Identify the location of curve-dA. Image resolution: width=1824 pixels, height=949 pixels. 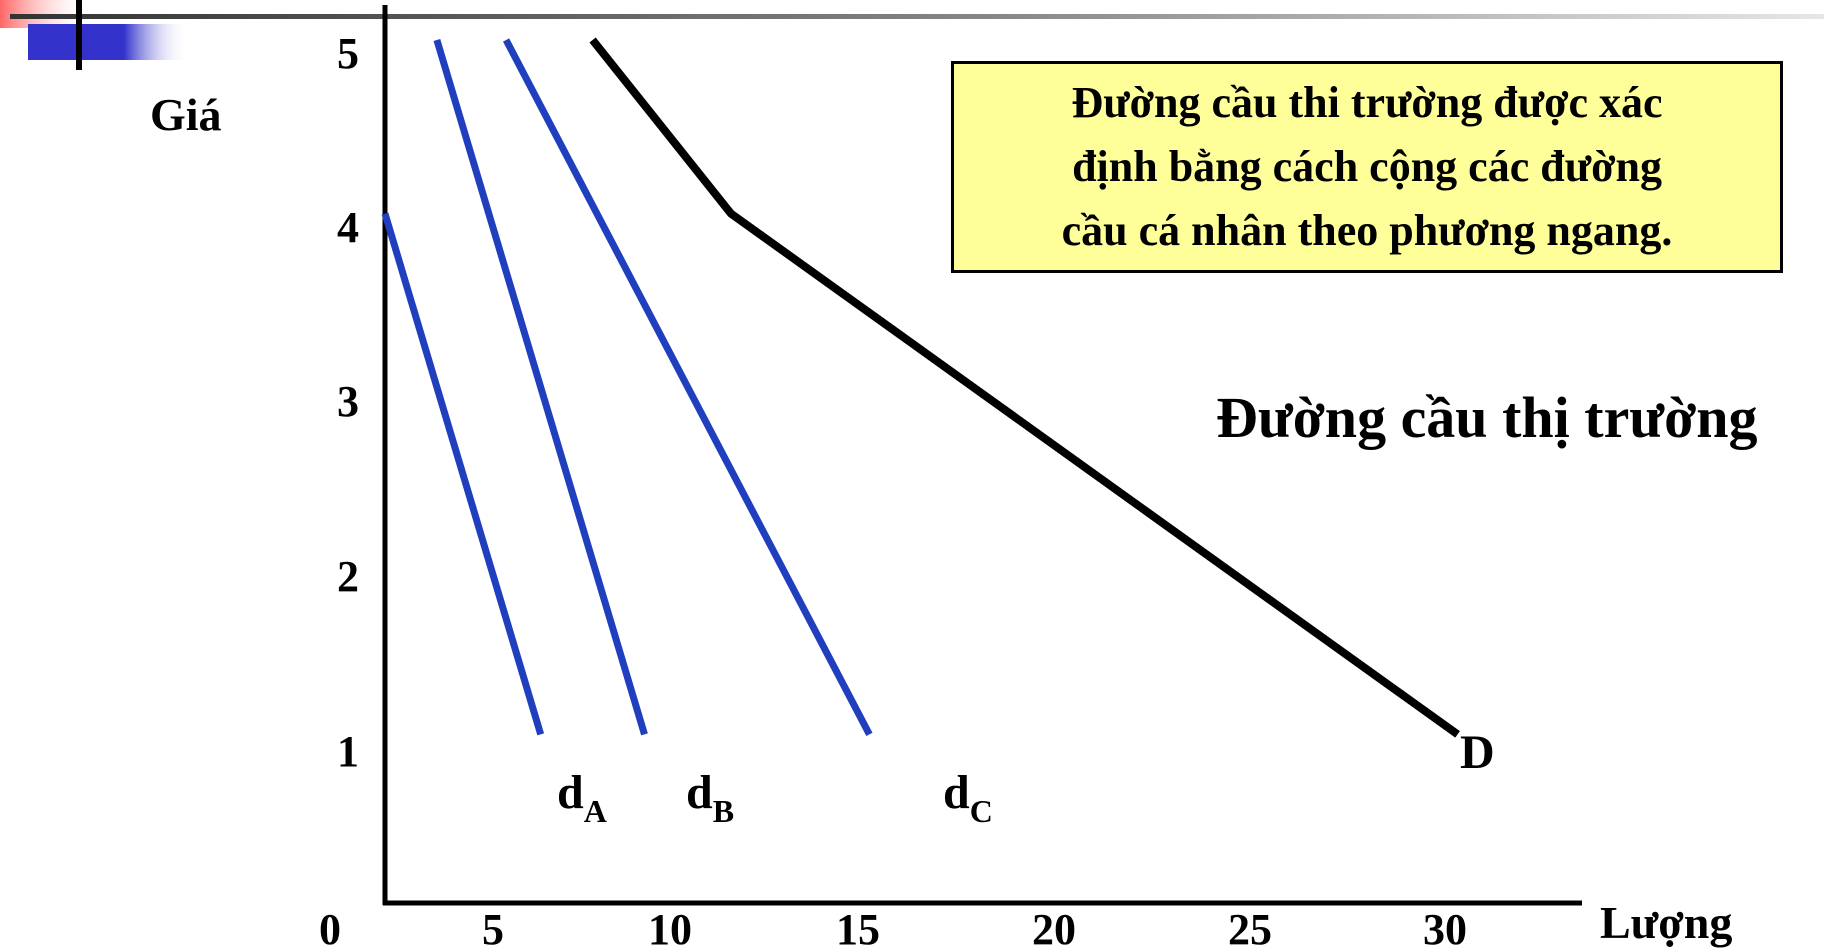
(463, 474).